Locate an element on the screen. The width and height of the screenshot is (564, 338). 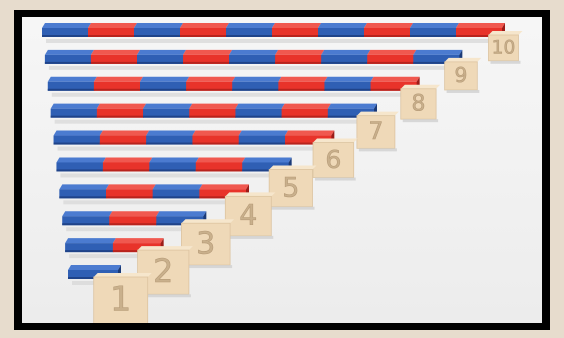
tile-number: 4 is located at coordinates (248, 215).